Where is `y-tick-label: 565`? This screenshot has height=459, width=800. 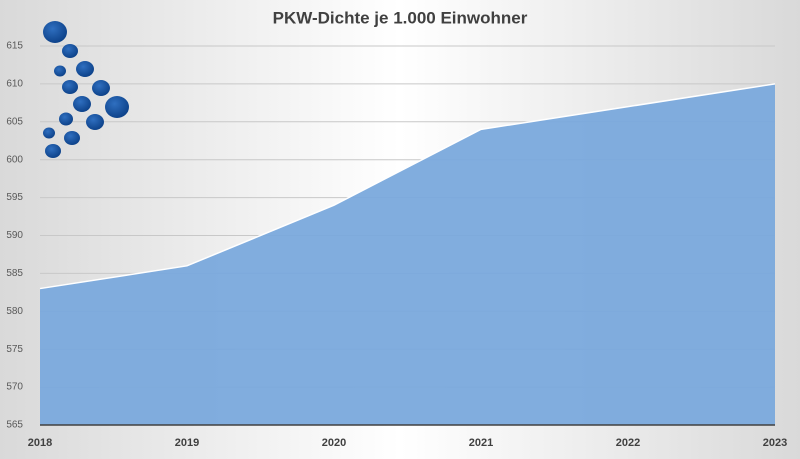
y-tick-label: 565 is located at coordinates (14, 425).